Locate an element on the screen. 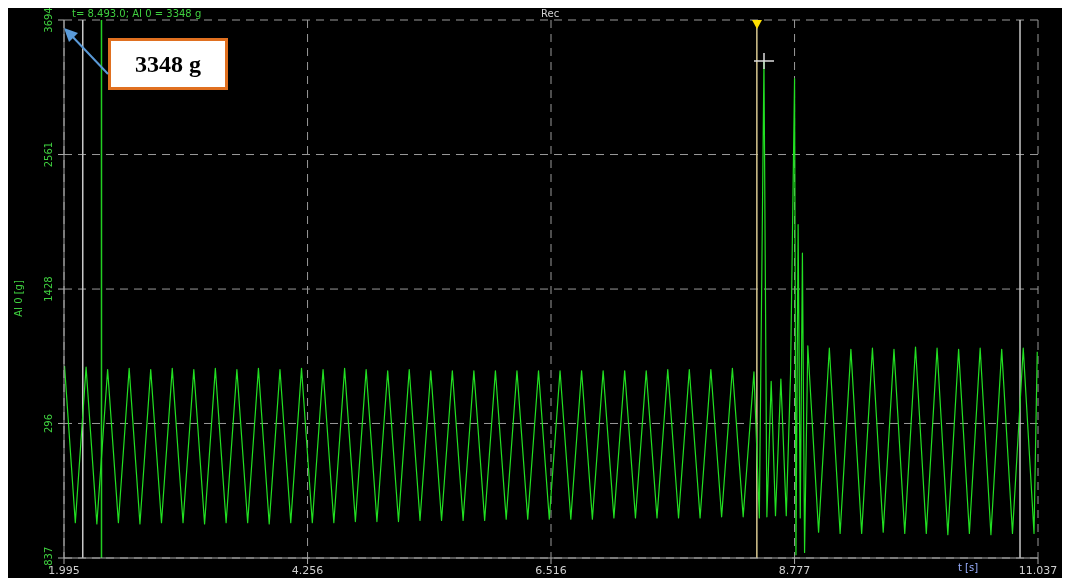 Image resolution: width=1070 pixels, height=587 pixels. y-tick-label: 296 is located at coordinates (48, 423).